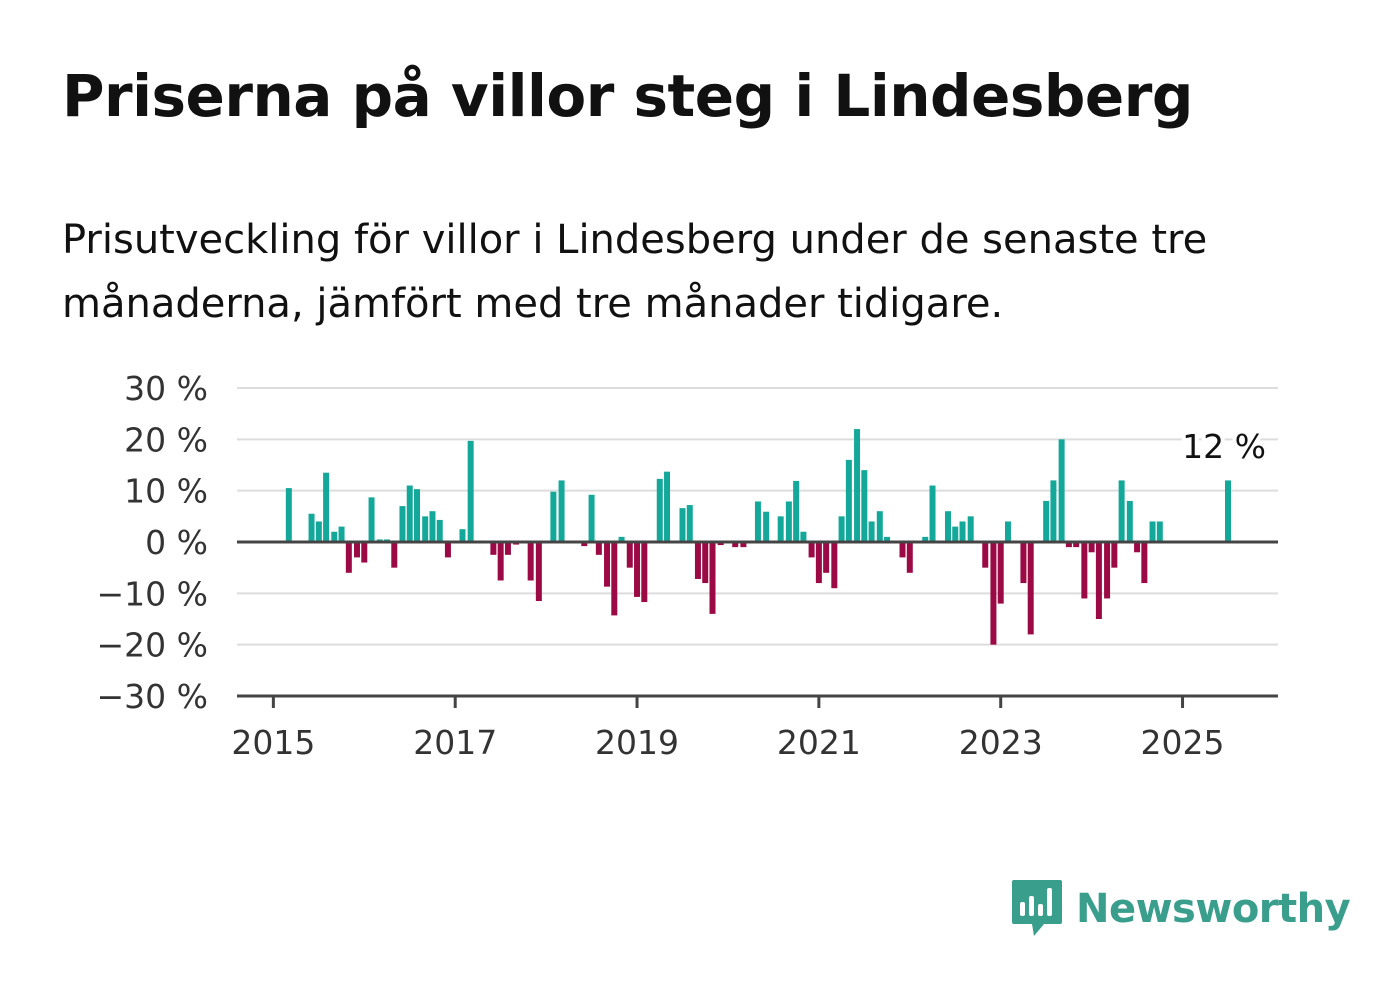 This screenshot has height=999, width=1382. Describe the element at coordinates (1183, 742) in the screenshot. I see `x-tick-label: 2025` at that location.